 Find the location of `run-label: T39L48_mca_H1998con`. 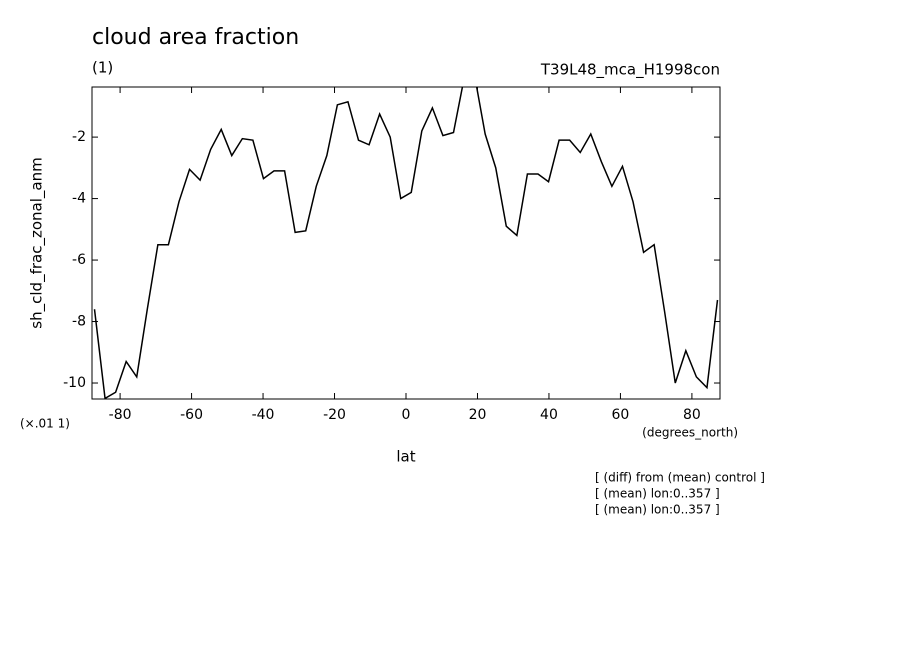

run-label: T39L48_mca_H1998con is located at coordinates (630, 70).